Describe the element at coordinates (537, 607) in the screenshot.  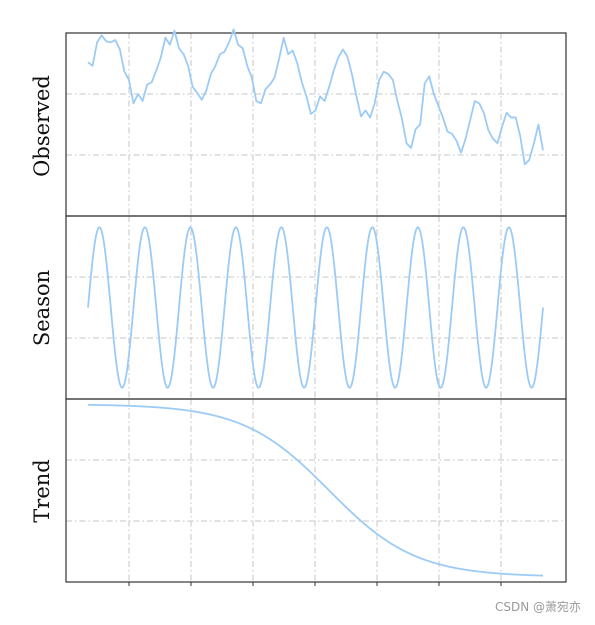
I see `watermark: CSDN @萧宛亦` at that location.